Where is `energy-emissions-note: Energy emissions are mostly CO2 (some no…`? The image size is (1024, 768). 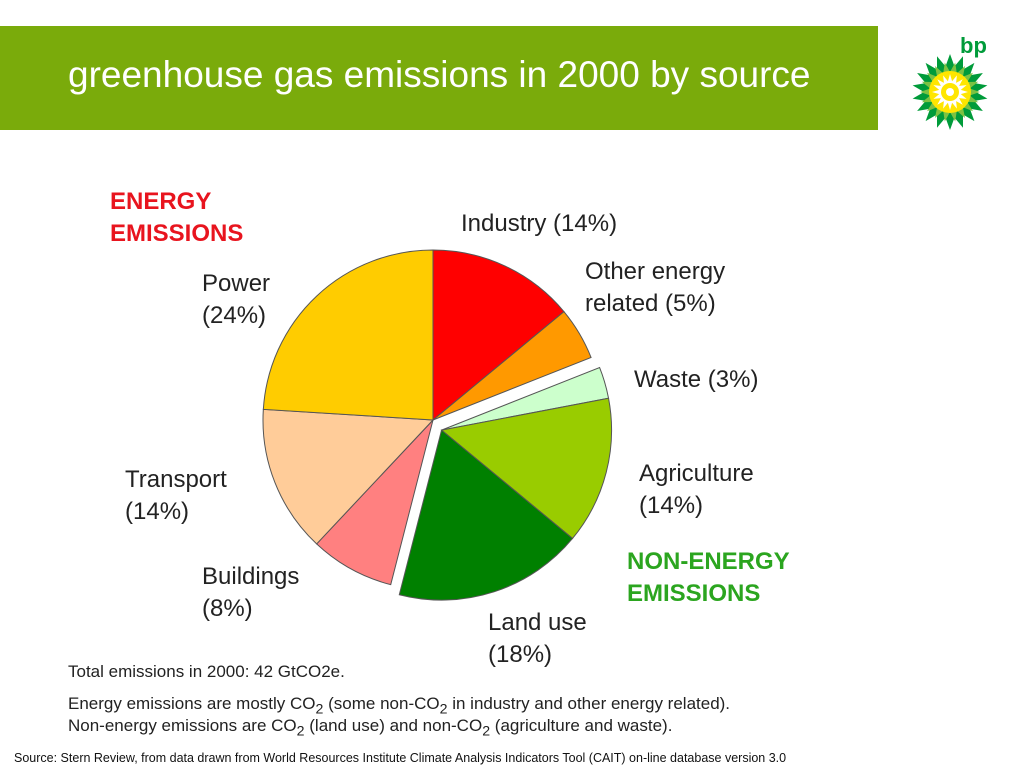
energy-emissions-note: Energy emissions are mostly CO2 (some no… is located at coordinates (399, 706).